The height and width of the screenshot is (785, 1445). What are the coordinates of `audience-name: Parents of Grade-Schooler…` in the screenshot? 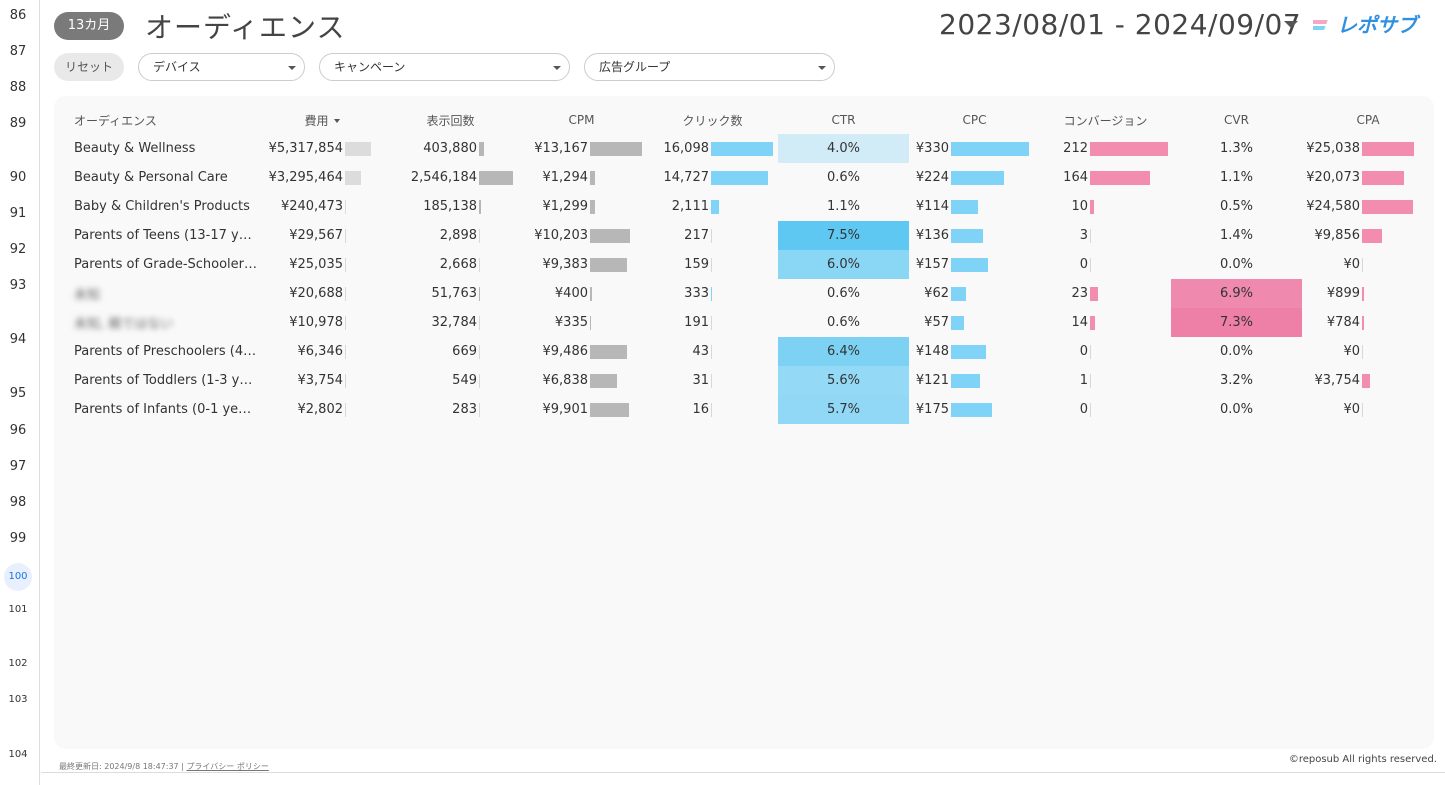 It's located at (166, 264).